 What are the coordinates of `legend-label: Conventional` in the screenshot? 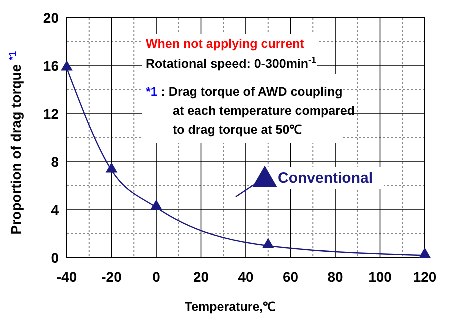 It's located at (326, 178).